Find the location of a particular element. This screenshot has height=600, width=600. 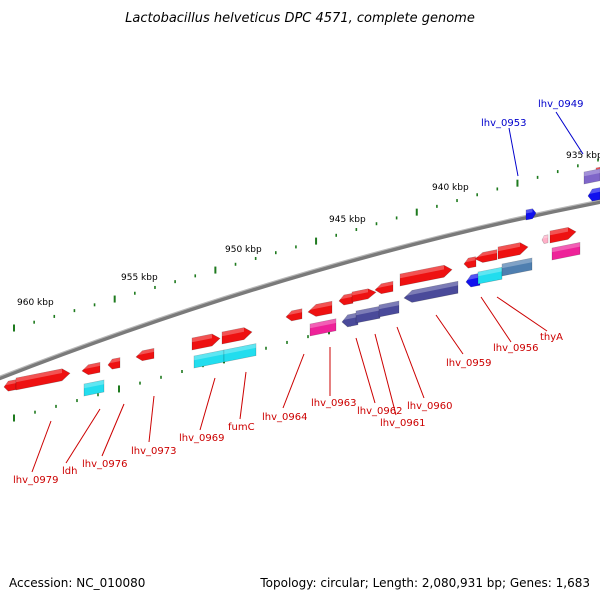

leader-ldh is located at coordinates (83, 436).